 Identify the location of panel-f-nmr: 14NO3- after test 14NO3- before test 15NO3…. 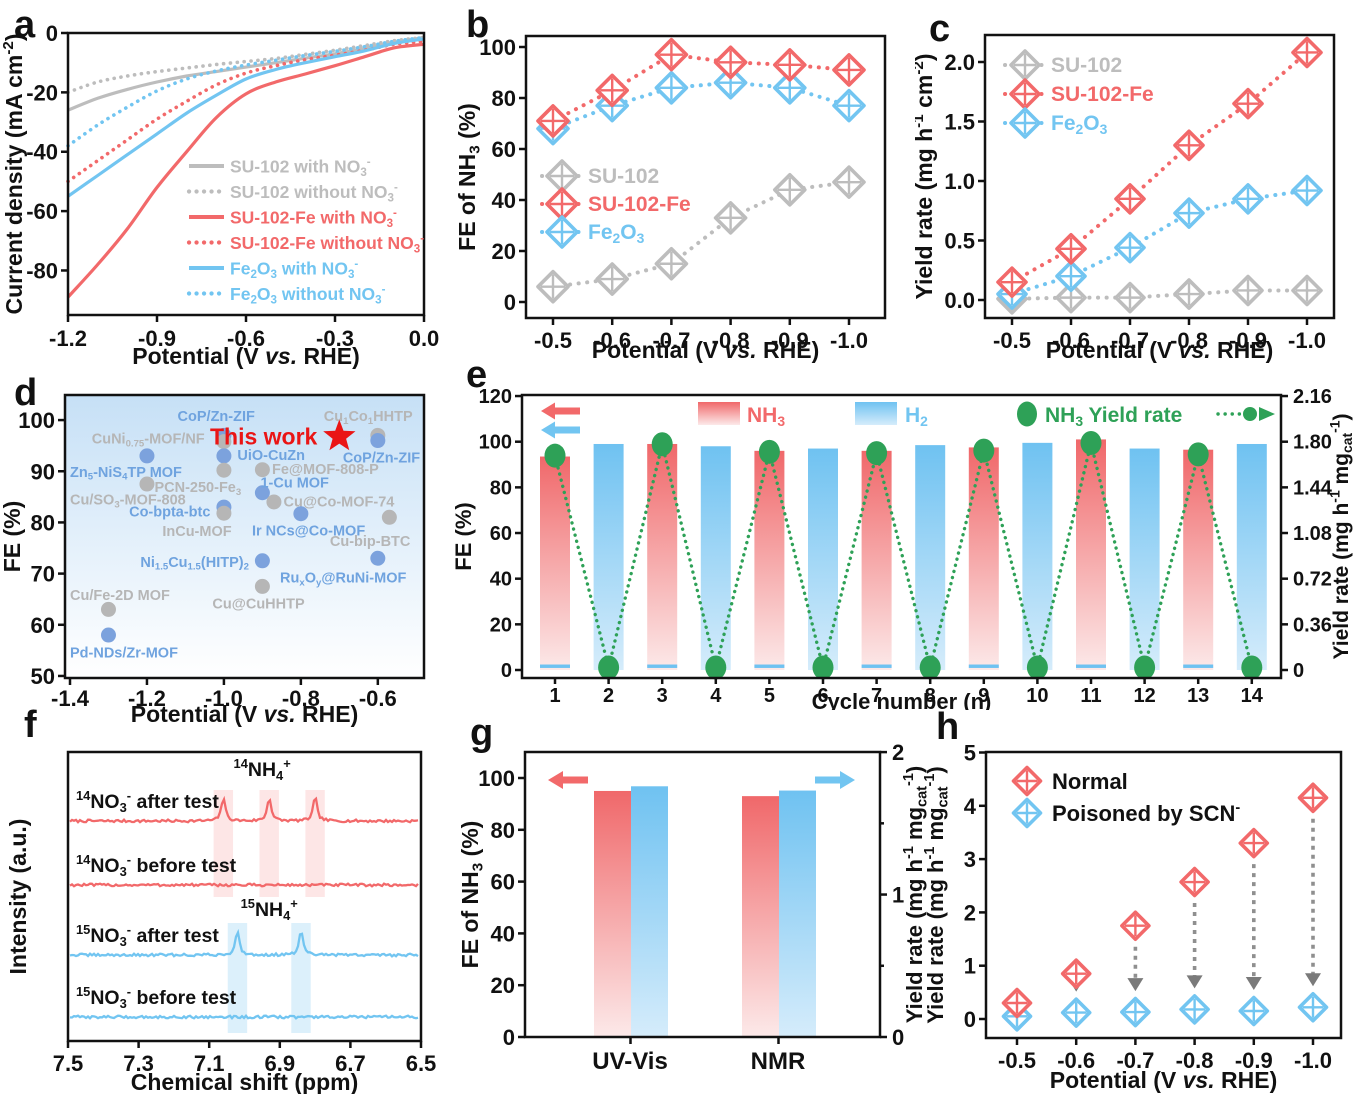
(230, 897).